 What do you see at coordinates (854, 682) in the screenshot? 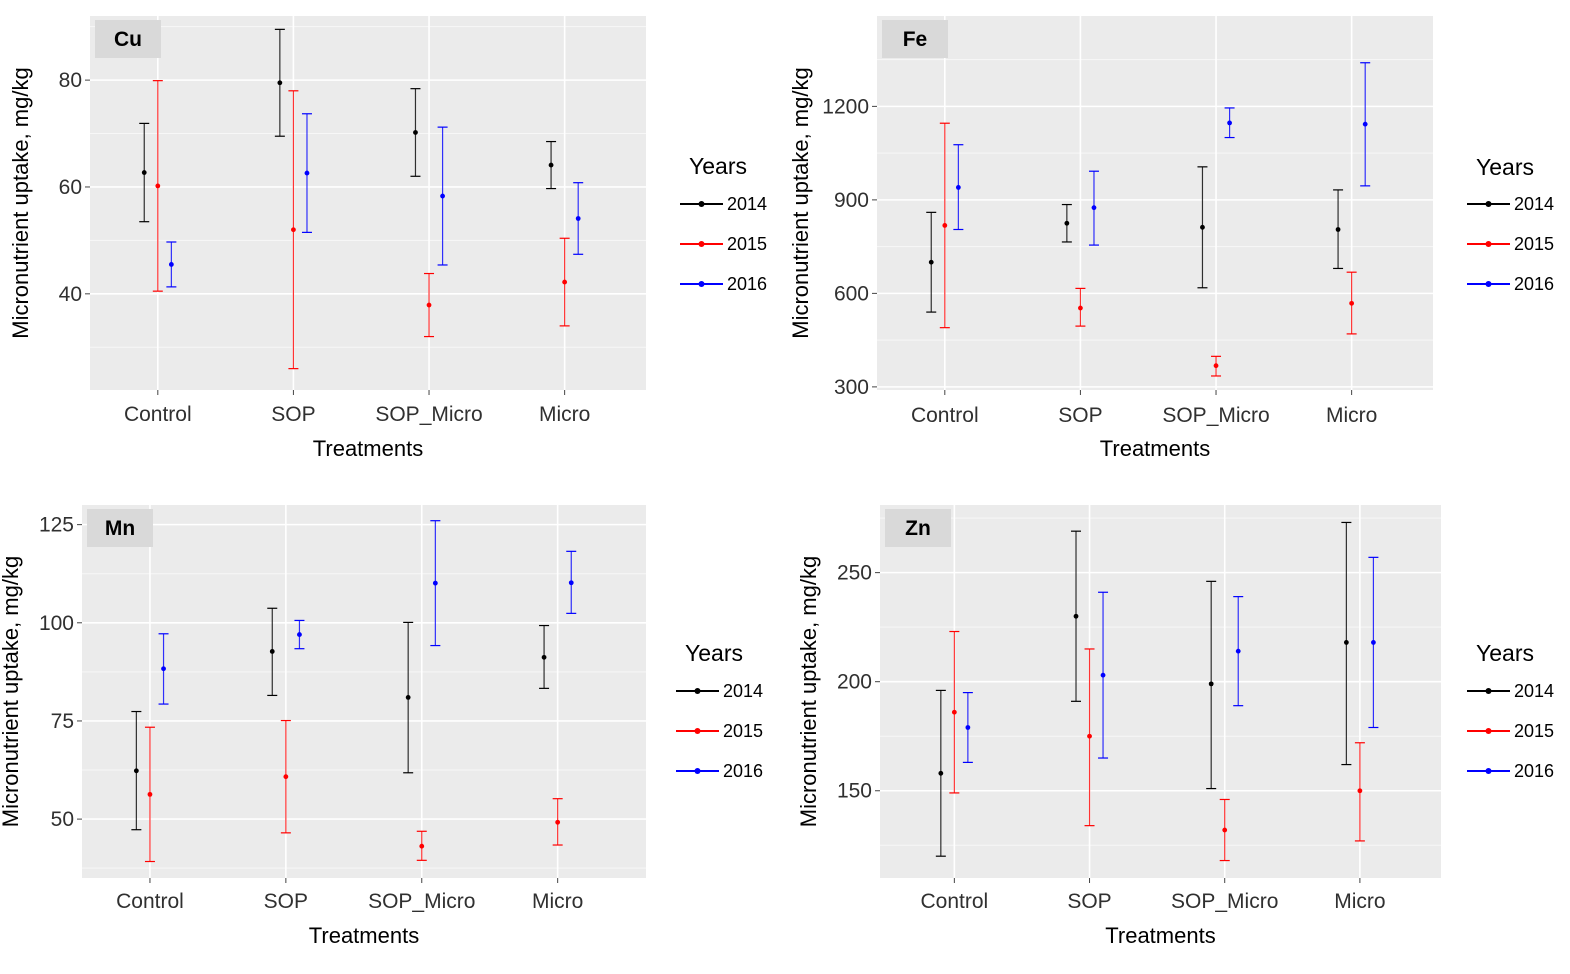
I see `y-tick-label: 200` at bounding box center [854, 682].